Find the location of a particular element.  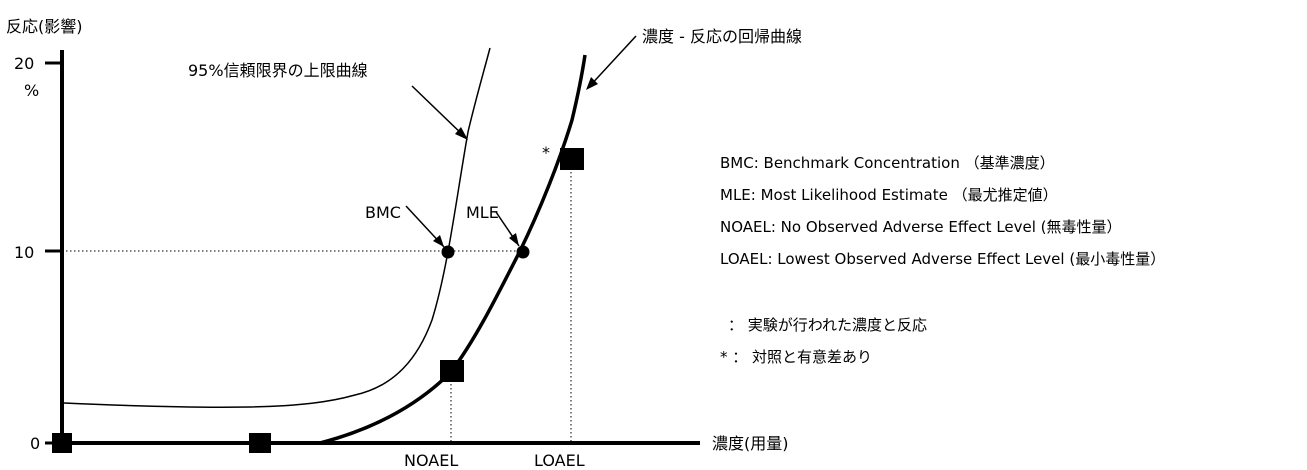

mle-label: MLE is located at coordinates (482, 212).